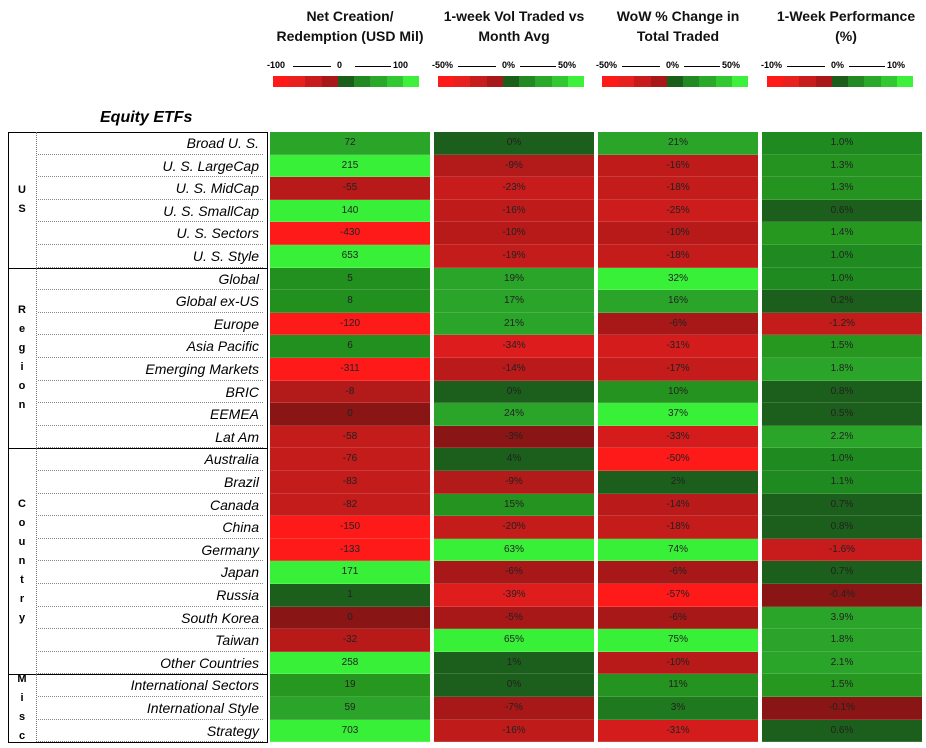  Describe the element at coordinates (678, 36) in the screenshot. I see `column-header-line2: Total Traded` at that location.